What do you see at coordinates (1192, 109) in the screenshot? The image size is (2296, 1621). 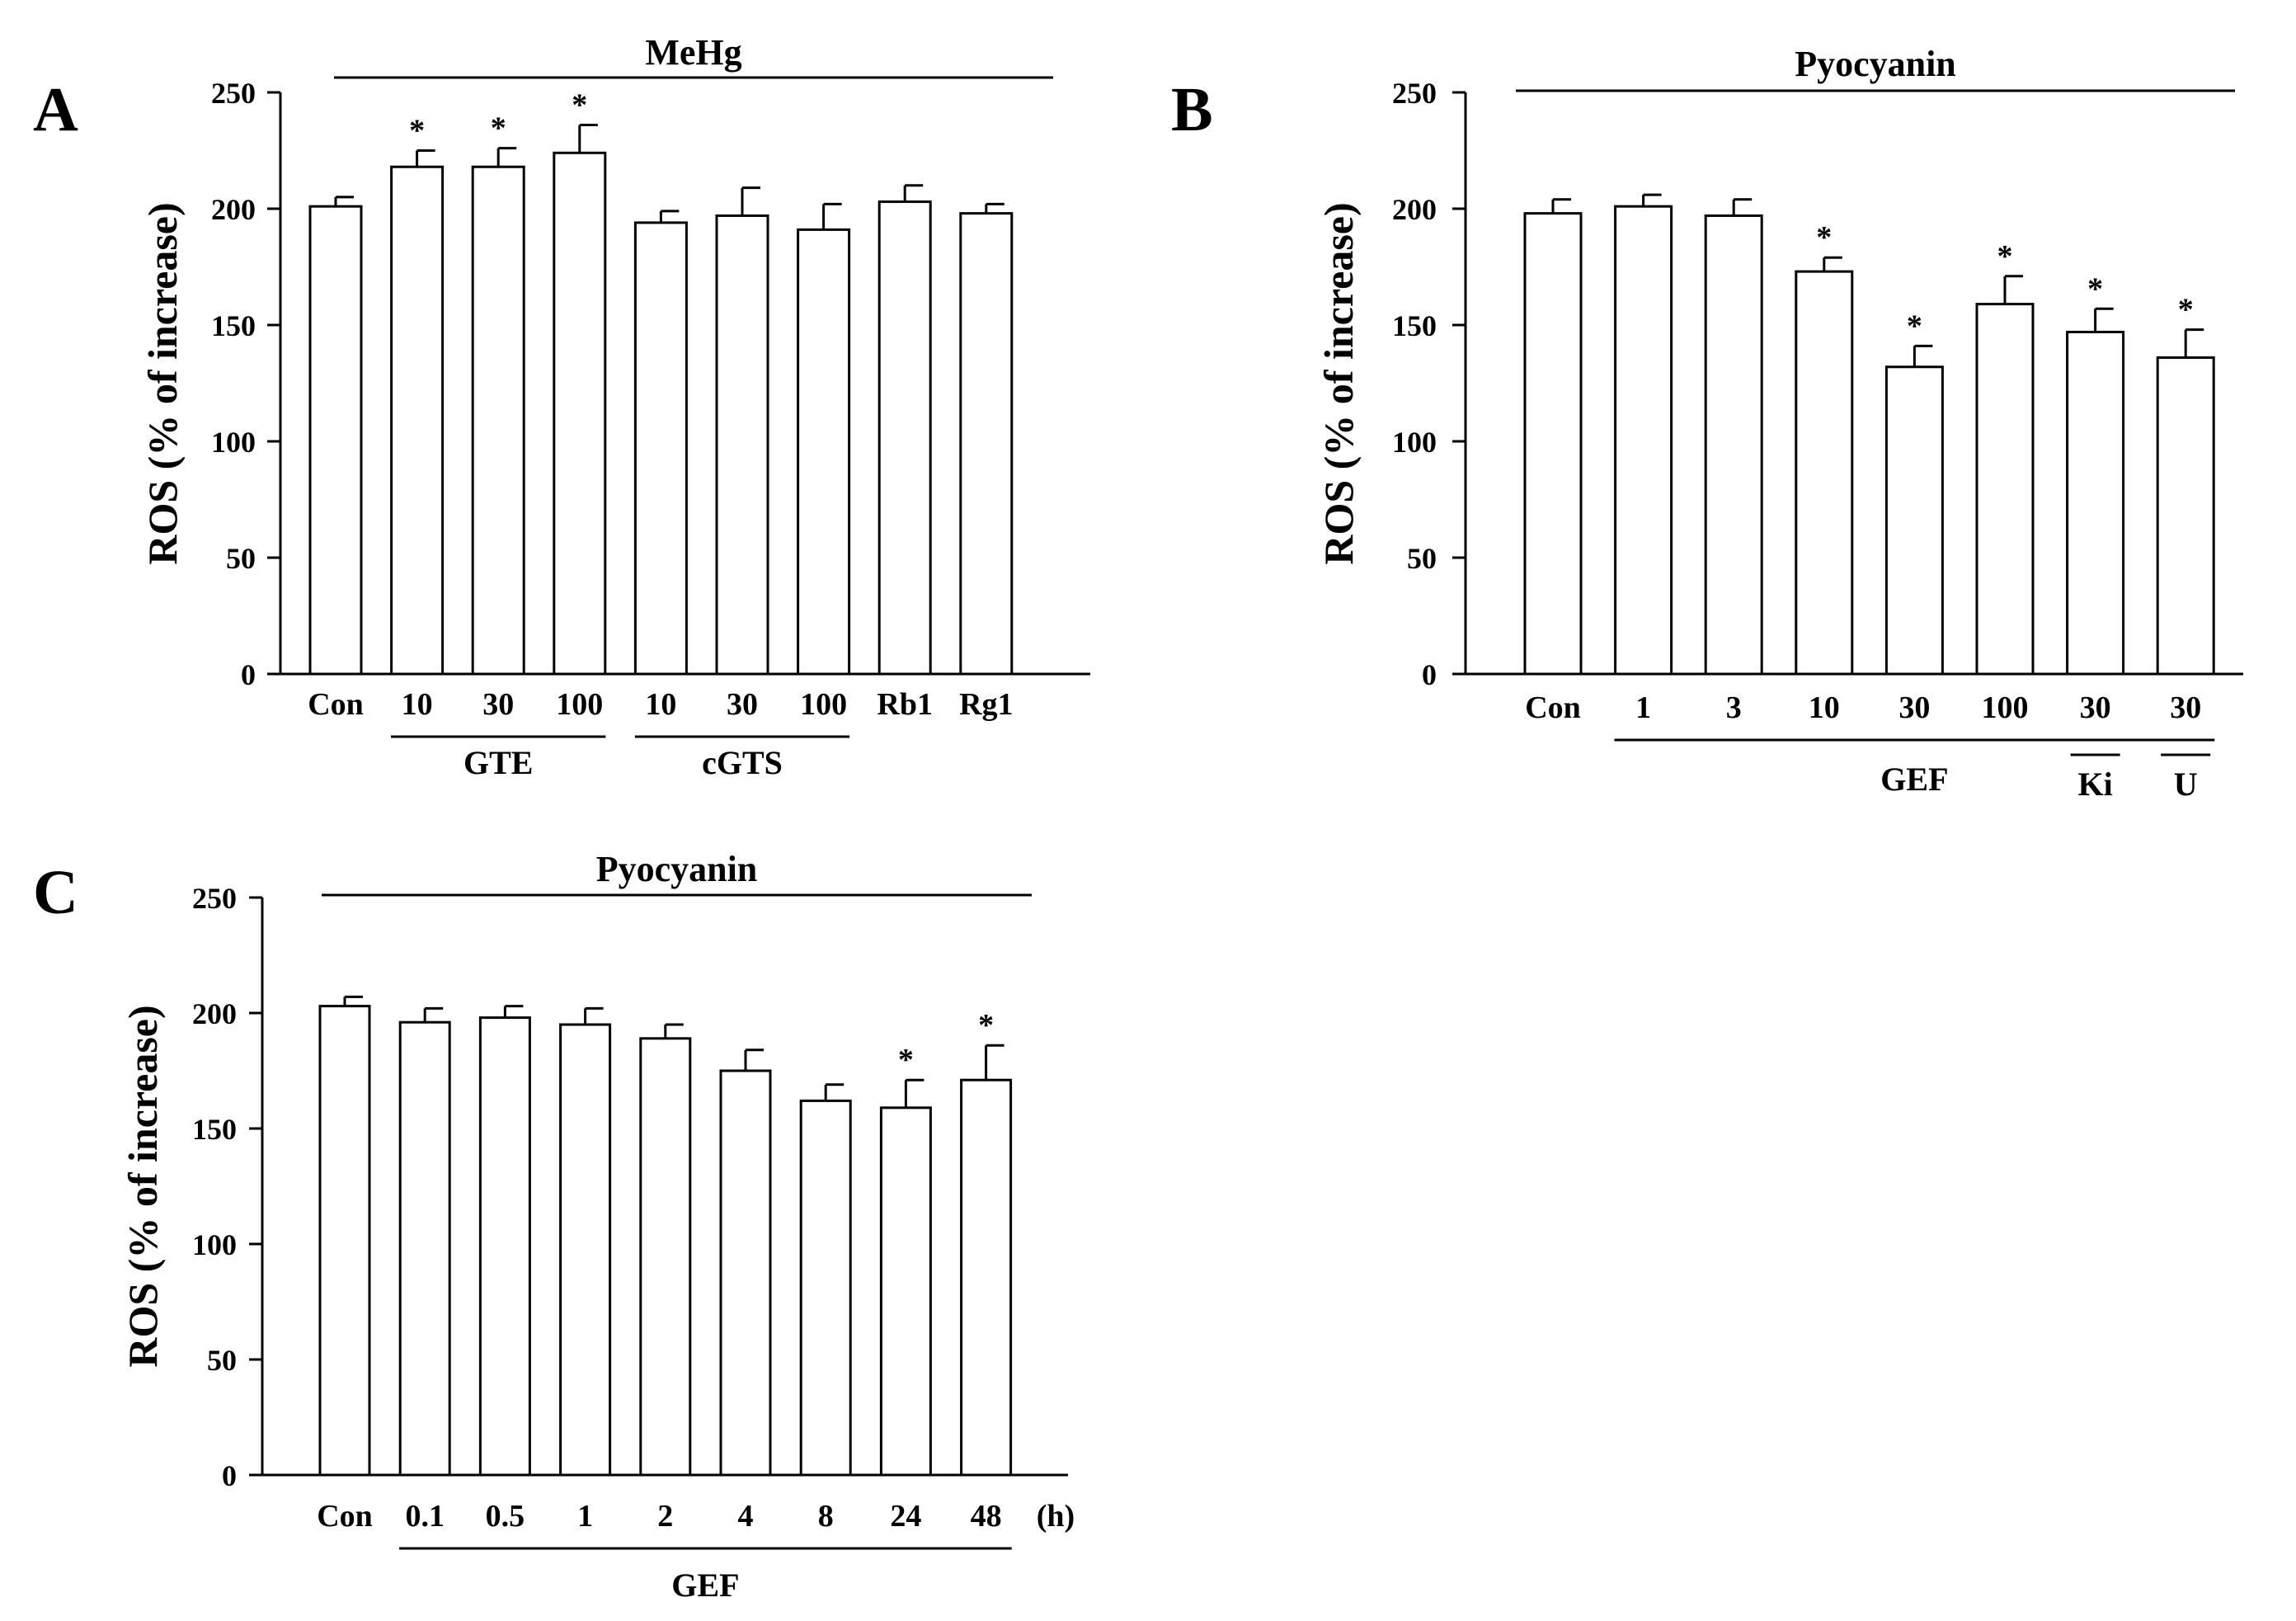 I see `panel-letter-b: B` at bounding box center [1192, 109].